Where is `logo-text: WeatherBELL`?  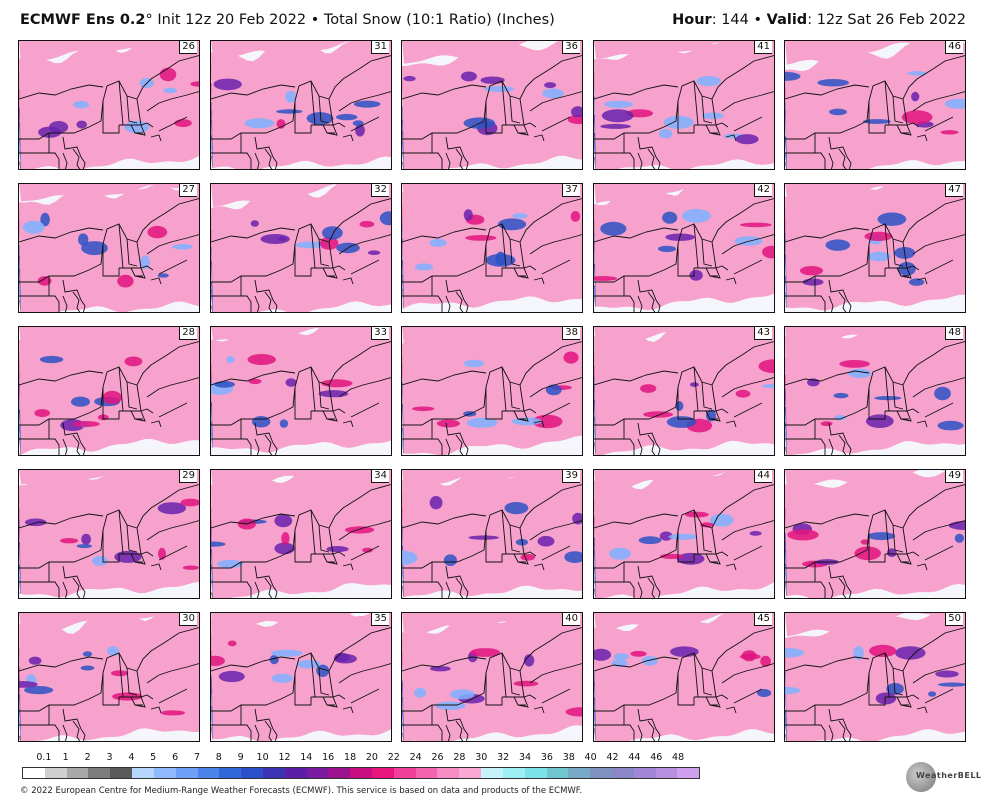
logo-text: WeatherBELL is located at coordinates (949, 775).